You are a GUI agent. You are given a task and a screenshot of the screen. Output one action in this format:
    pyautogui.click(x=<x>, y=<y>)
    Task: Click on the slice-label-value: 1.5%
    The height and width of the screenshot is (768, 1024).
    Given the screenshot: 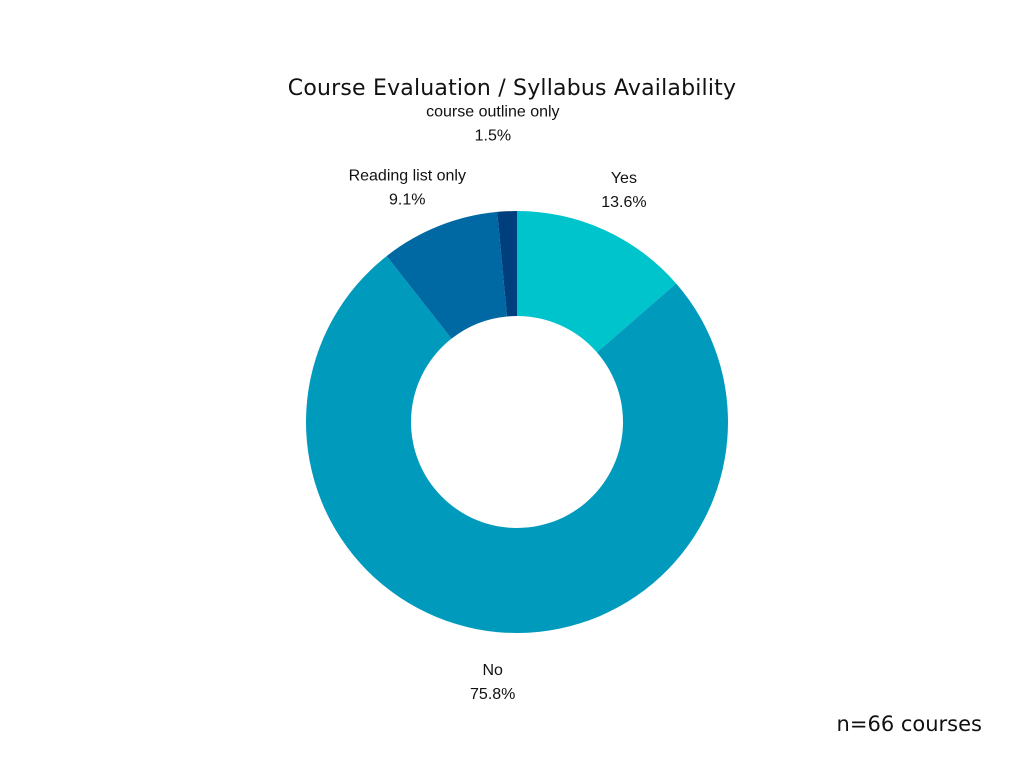 What is the action you would take?
    pyautogui.click(x=493, y=135)
    